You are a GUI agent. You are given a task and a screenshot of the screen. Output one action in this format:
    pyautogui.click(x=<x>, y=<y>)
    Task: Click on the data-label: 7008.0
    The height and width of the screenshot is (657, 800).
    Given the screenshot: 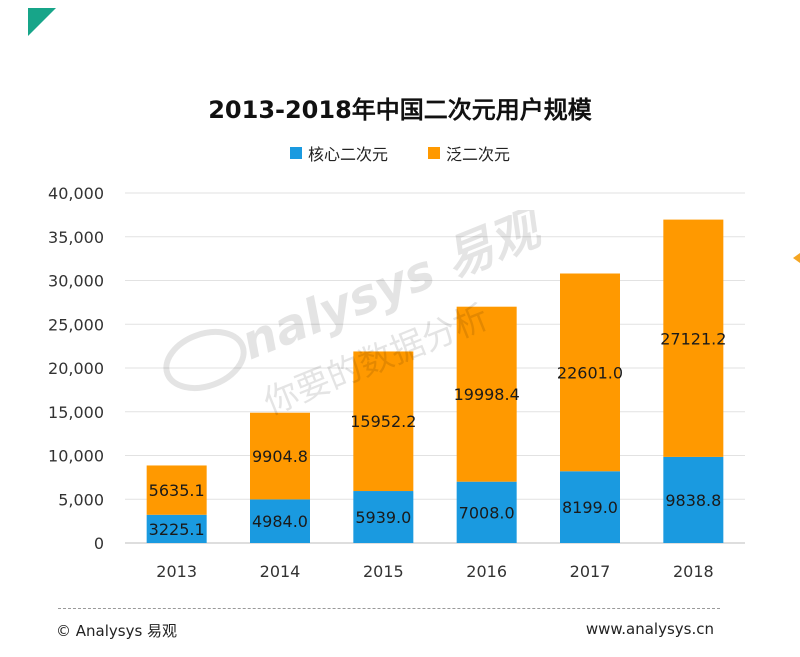 What is the action you would take?
    pyautogui.click(x=487, y=512)
    